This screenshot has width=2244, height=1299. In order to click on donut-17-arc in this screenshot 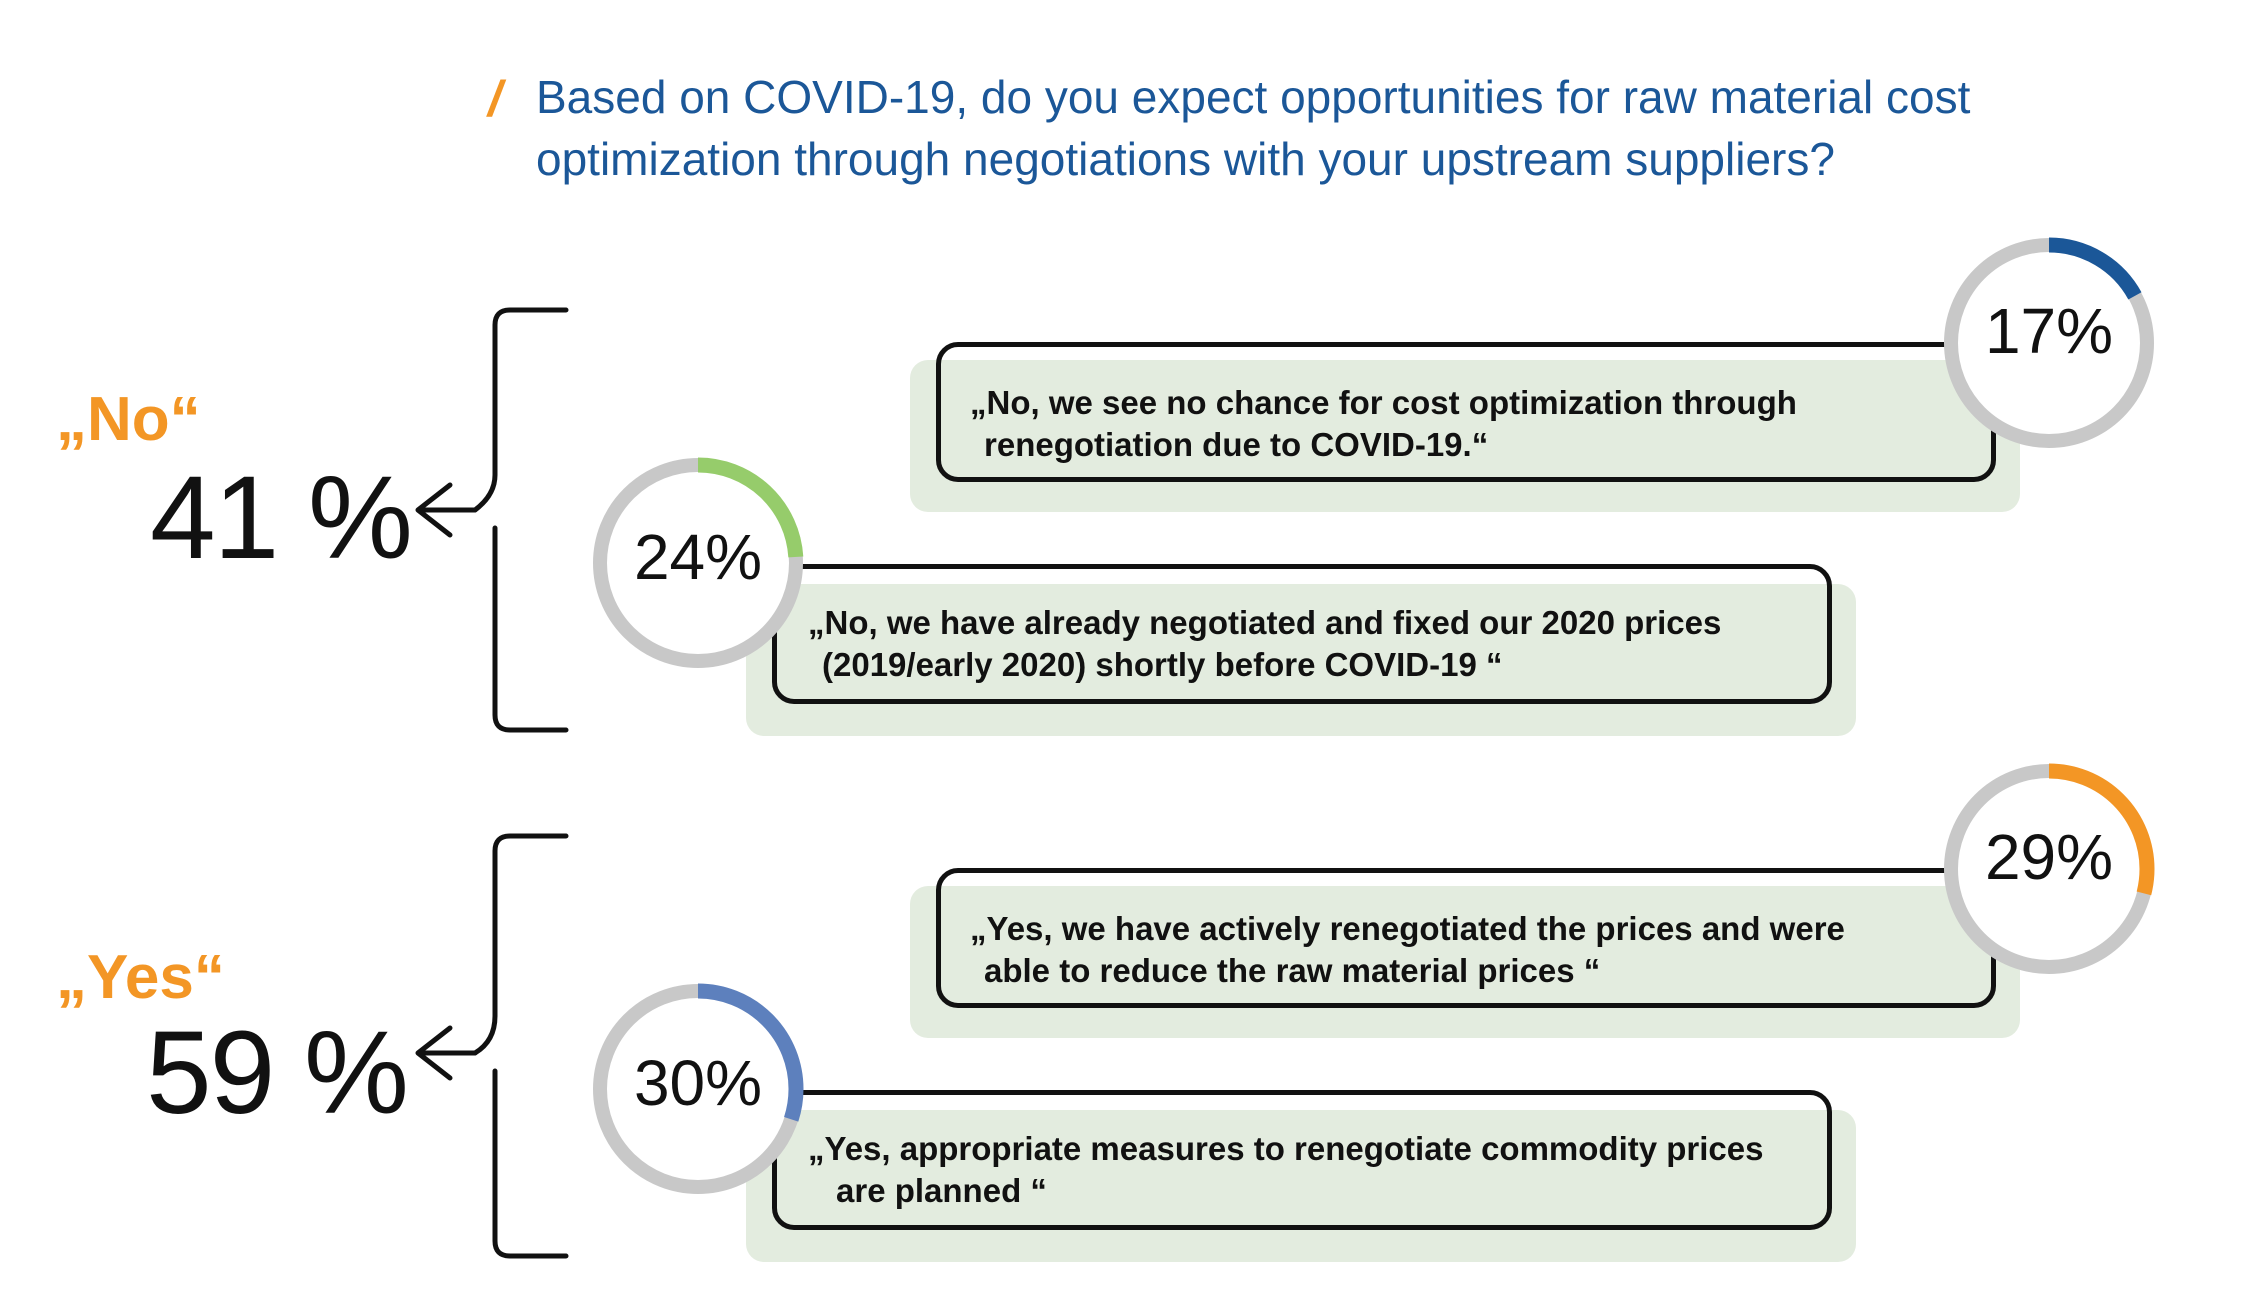, I will do `click(2049, 343)`.